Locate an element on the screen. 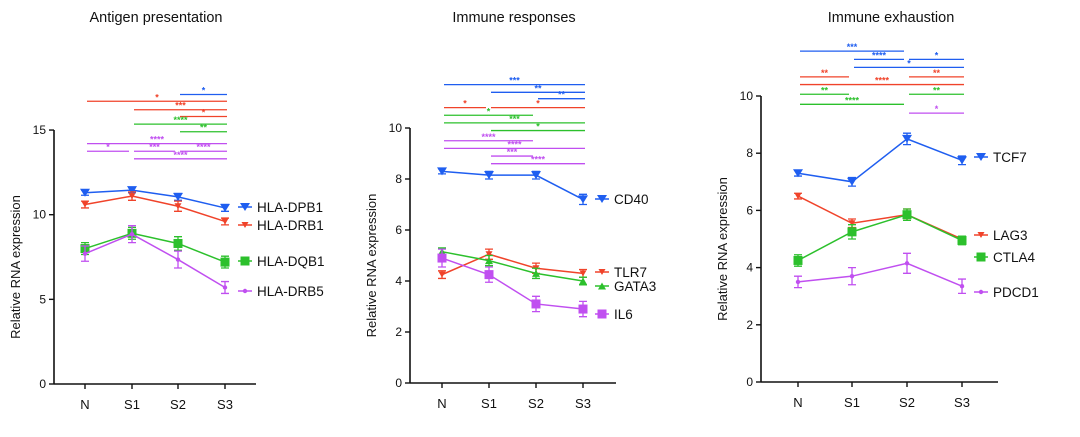  x-tick-label: S2 is located at coordinates (536, 403).